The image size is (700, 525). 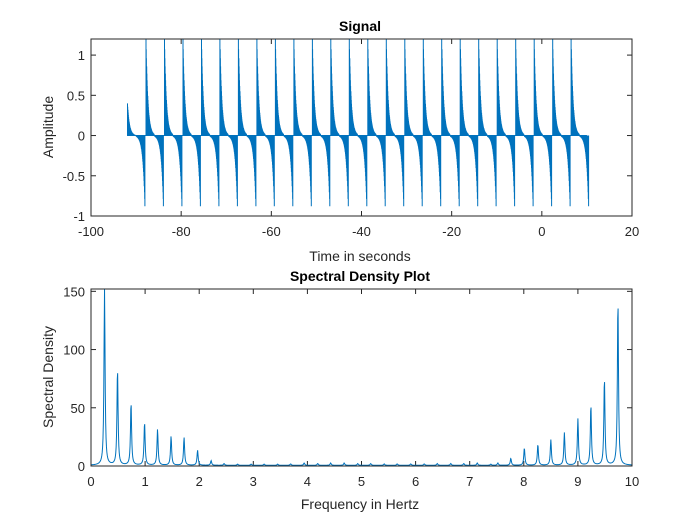 I want to click on spectral-xtick-label: 4, so click(x=307, y=481).